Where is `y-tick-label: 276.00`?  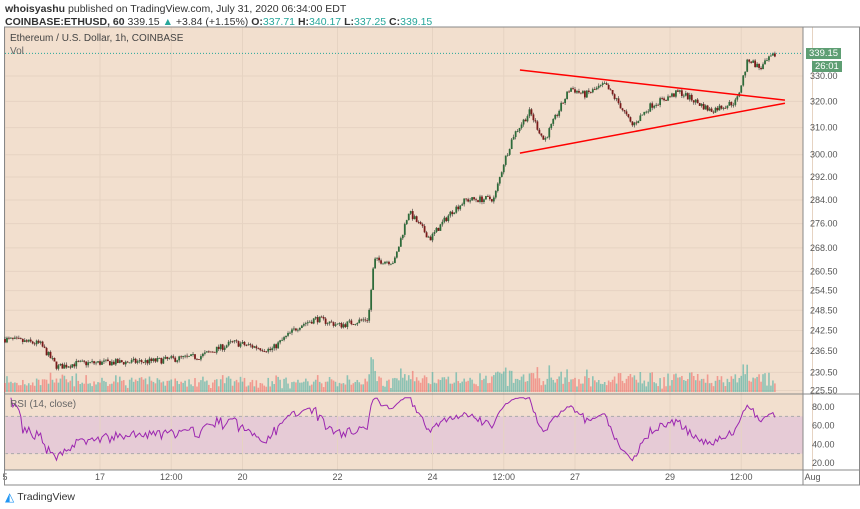
y-tick-label: 276.00 is located at coordinates (824, 224).